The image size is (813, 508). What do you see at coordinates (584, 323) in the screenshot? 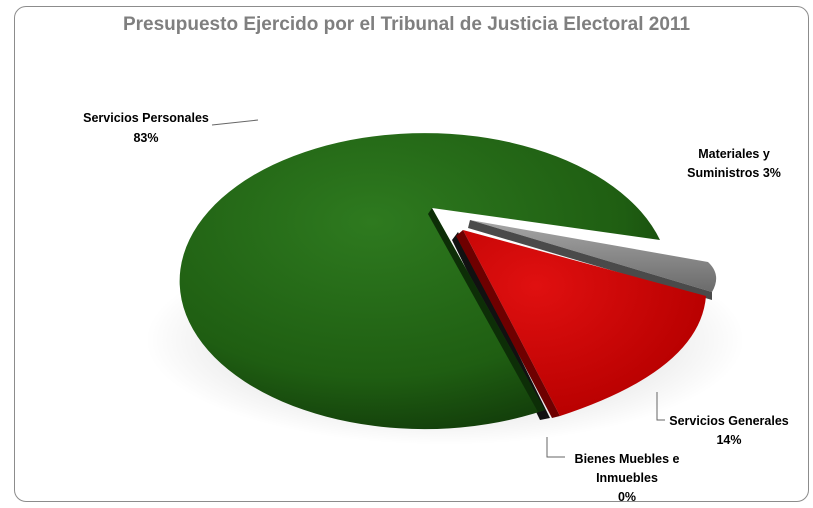
I see `pie-slice-servicios-generales` at bounding box center [584, 323].